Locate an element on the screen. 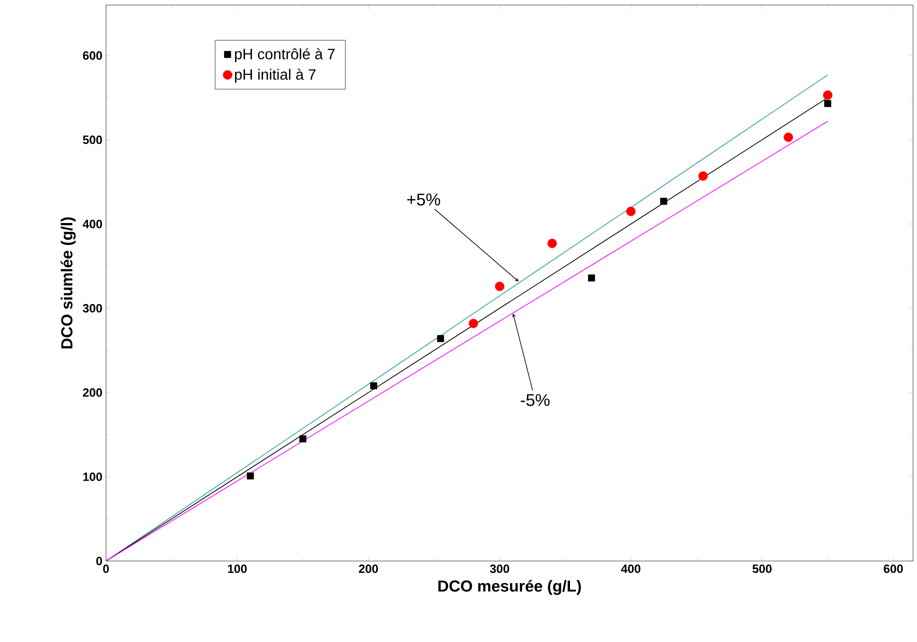 Image resolution: width=917 pixels, height=642 pixels. x-tick-label: 200 is located at coordinates (368, 568).